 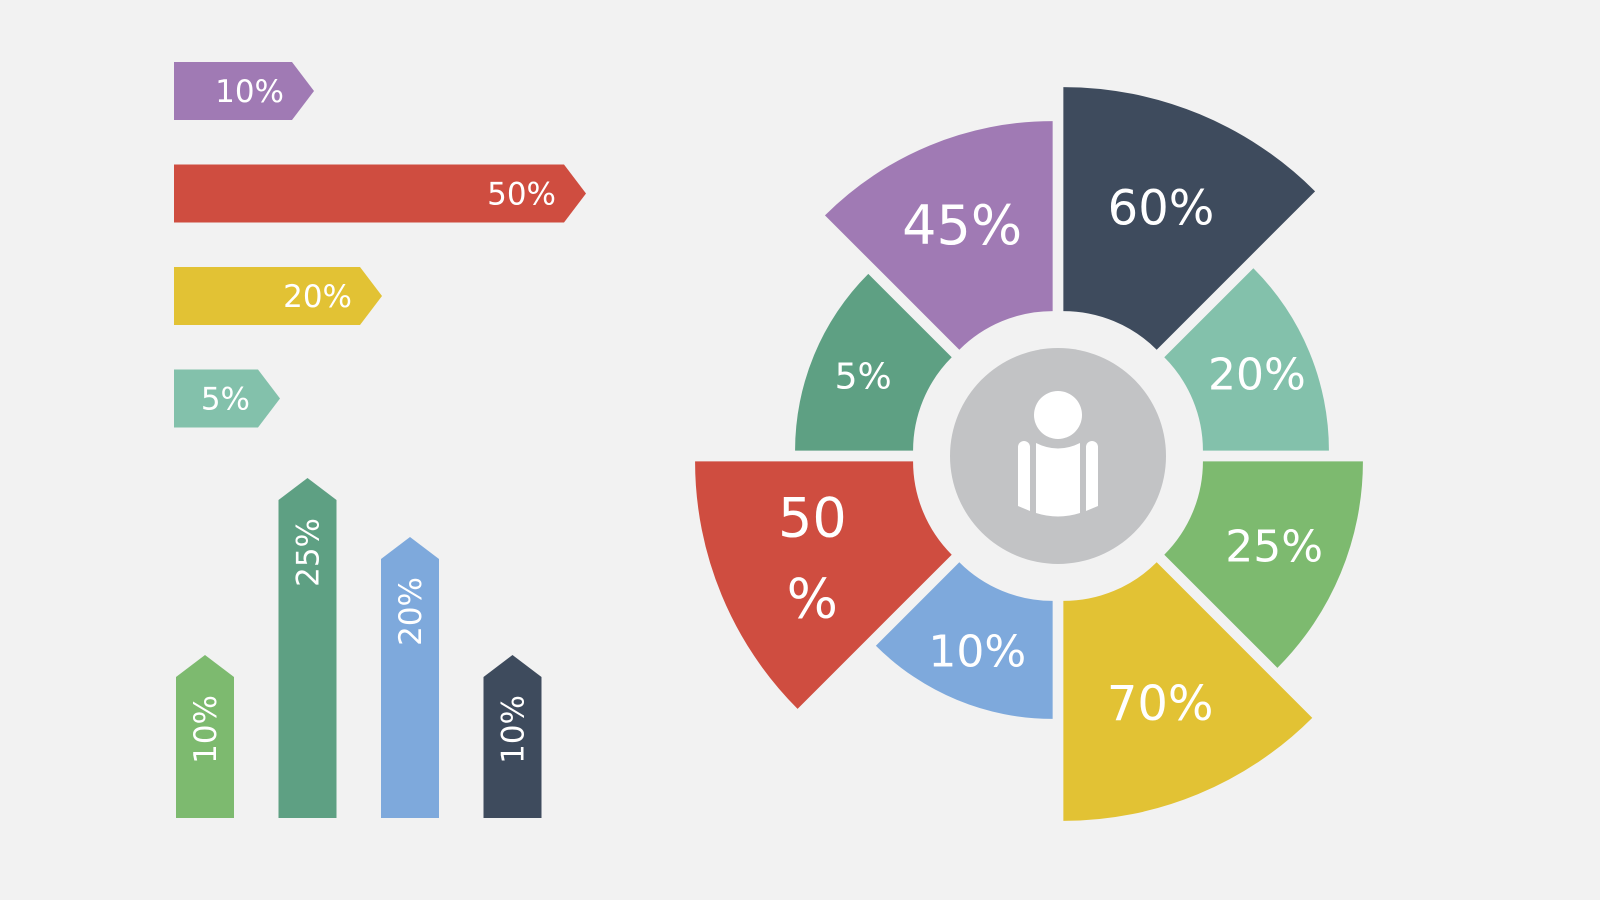 I want to click on hbar-value-label: 10%, so click(x=249, y=92).